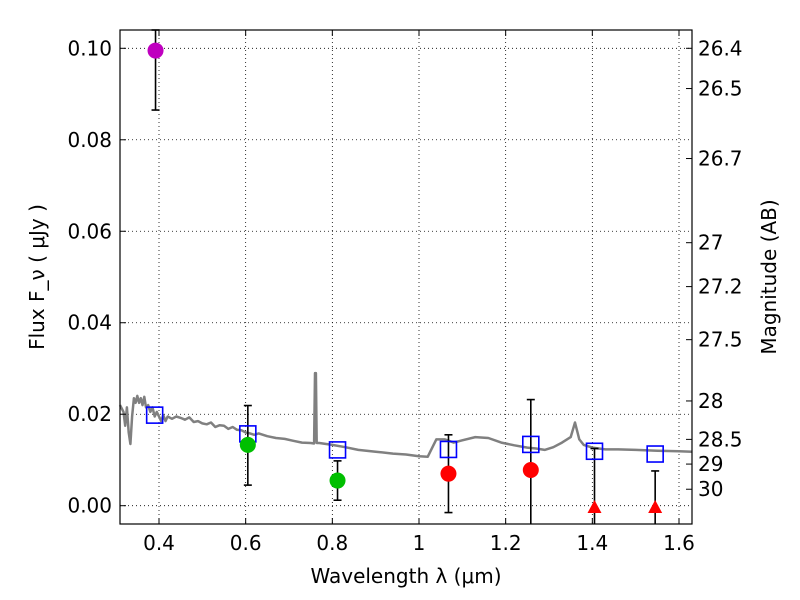 The width and height of the screenshot is (800, 600). I want to click on x-tick-label: 0.4, so click(159, 543).